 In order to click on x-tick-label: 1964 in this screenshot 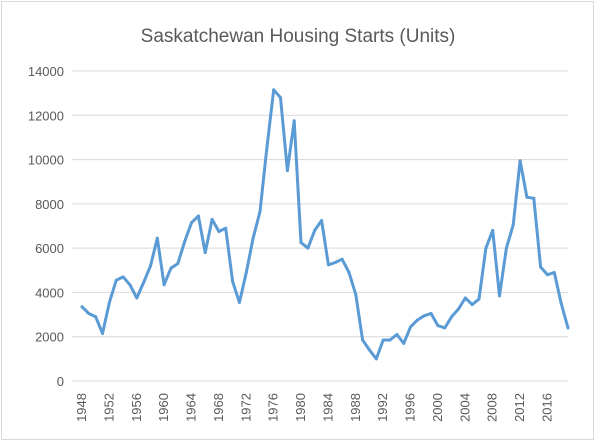, I will do `click(191, 407)`.